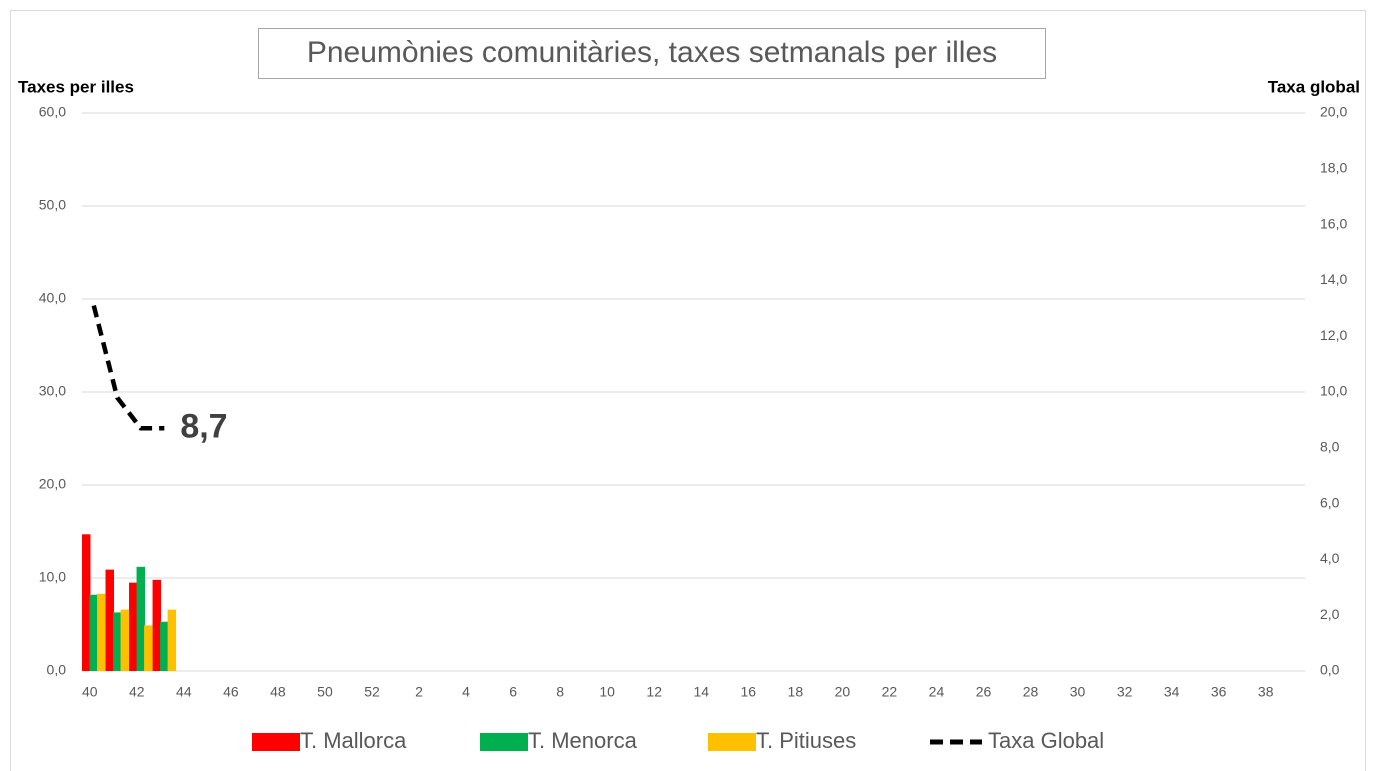 Image resolution: width=1376 pixels, height=771 pixels. What do you see at coordinates (1330, 502) in the screenshot?
I see `y2-tick-label: 6,0` at bounding box center [1330, 502].